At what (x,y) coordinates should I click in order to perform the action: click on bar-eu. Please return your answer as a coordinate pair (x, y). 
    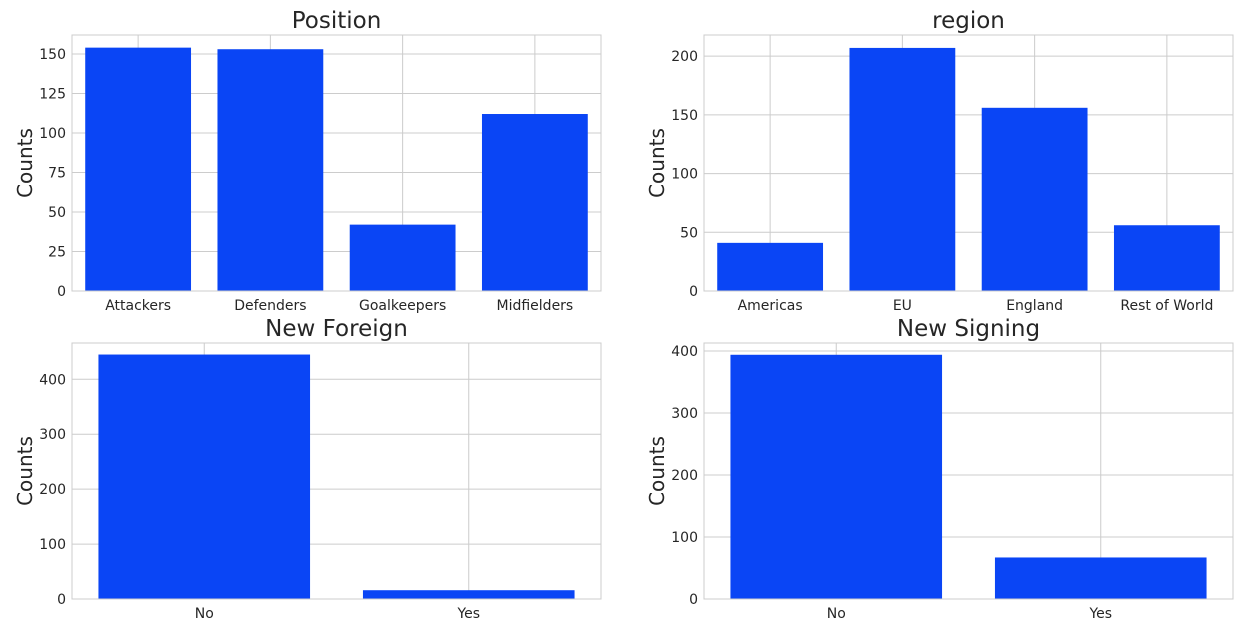
    Looking at the image, I should click on (902, 169).